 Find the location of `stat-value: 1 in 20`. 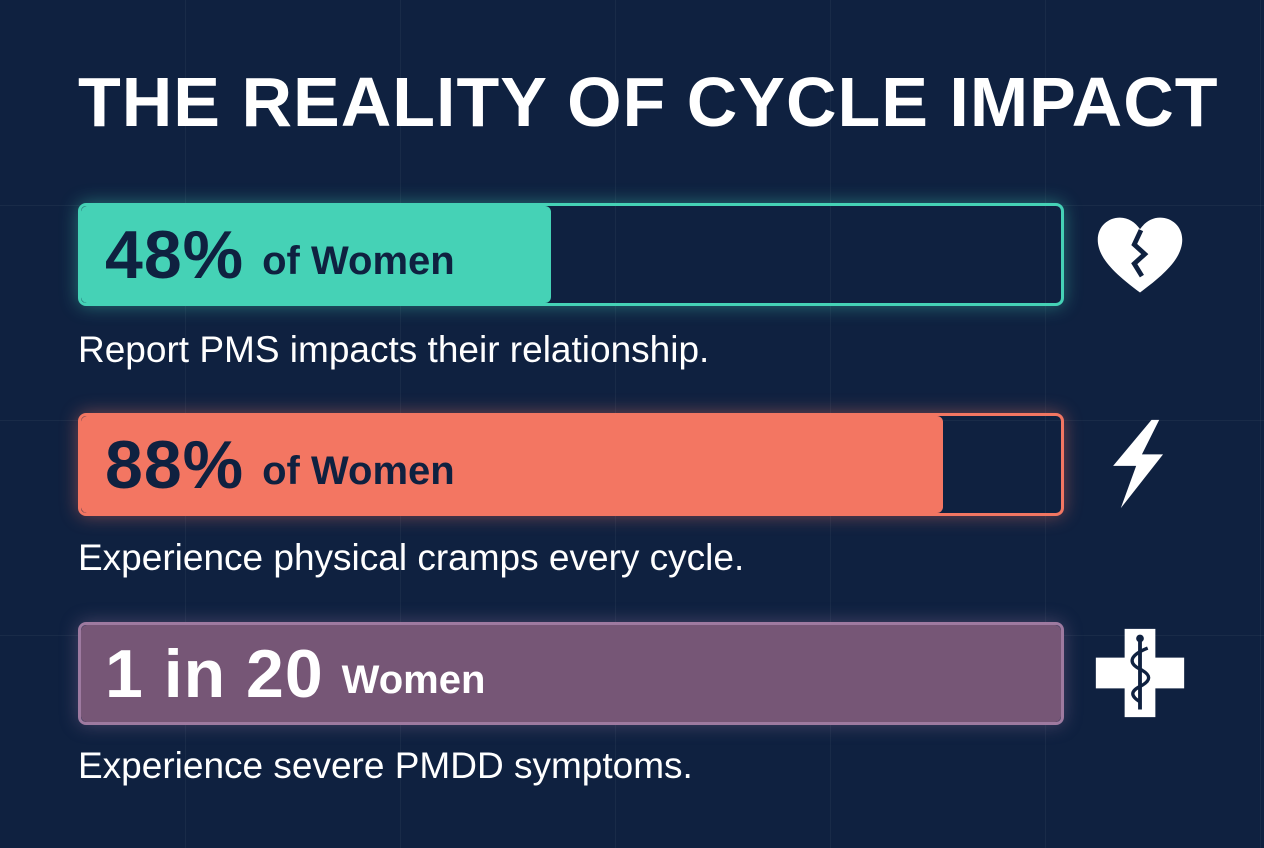

stat-value: 1 in 20 is located at coordinates (214, 673).